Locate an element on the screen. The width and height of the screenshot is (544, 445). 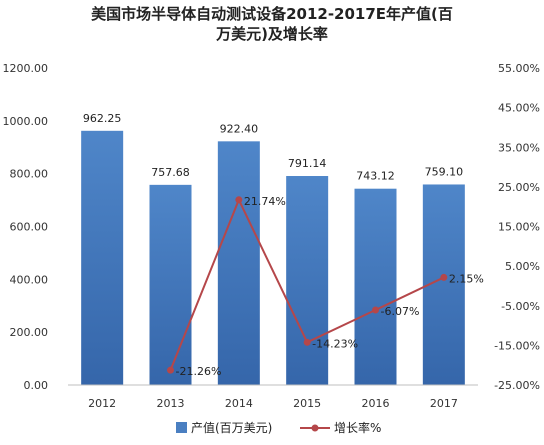
bar-value-label: 791.14 is located at coordinates (307, 163).